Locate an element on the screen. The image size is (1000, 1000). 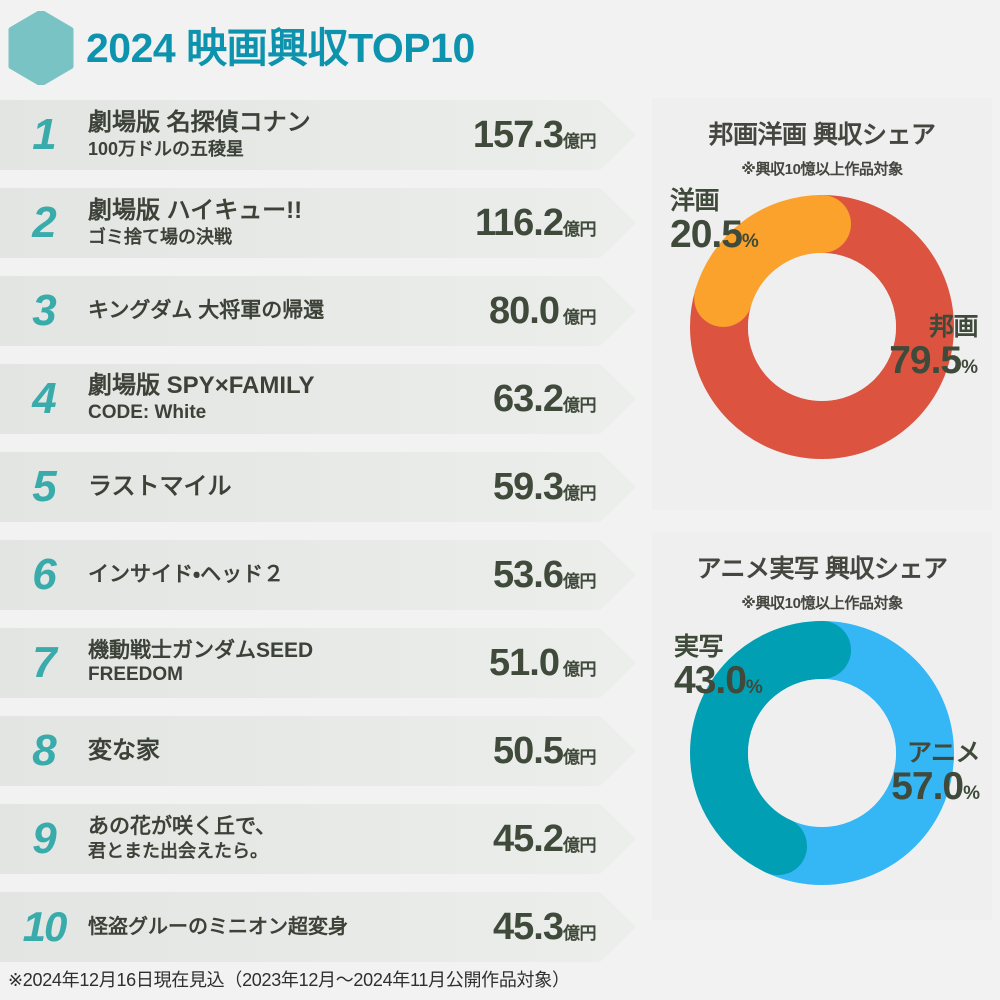
rank-number: 6 is located at coordinates (44, 574).